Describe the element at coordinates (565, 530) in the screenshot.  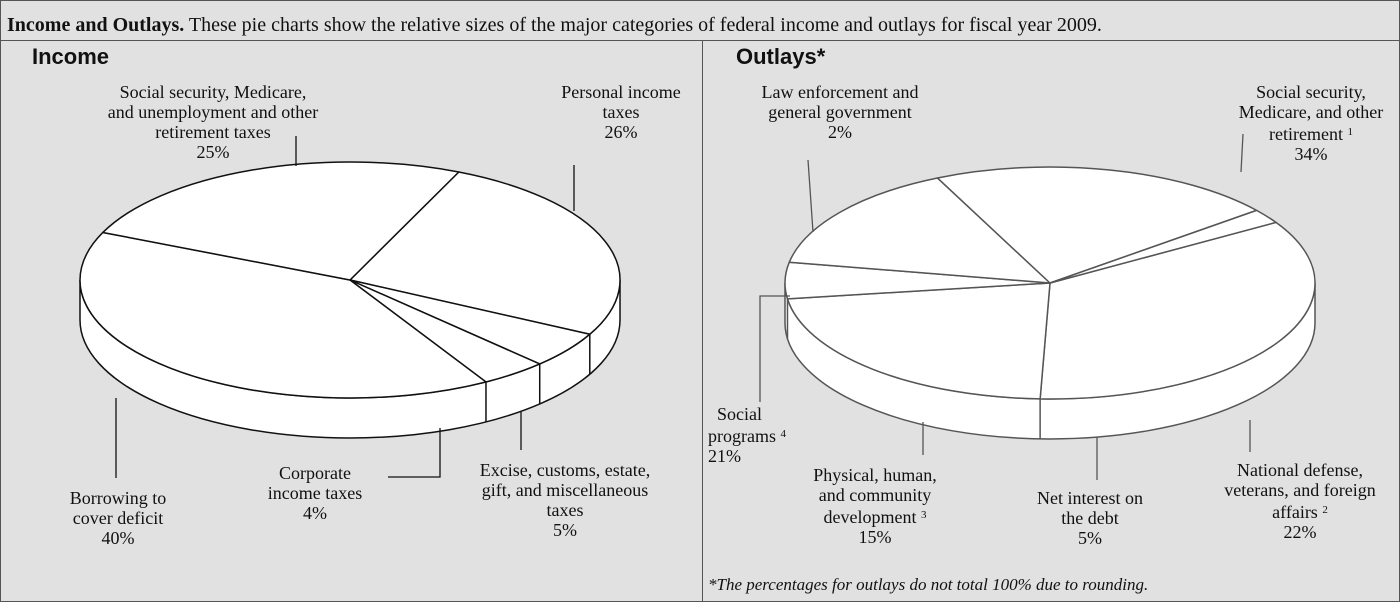
I see `income-pct-excise-customs: 5%` at that location.